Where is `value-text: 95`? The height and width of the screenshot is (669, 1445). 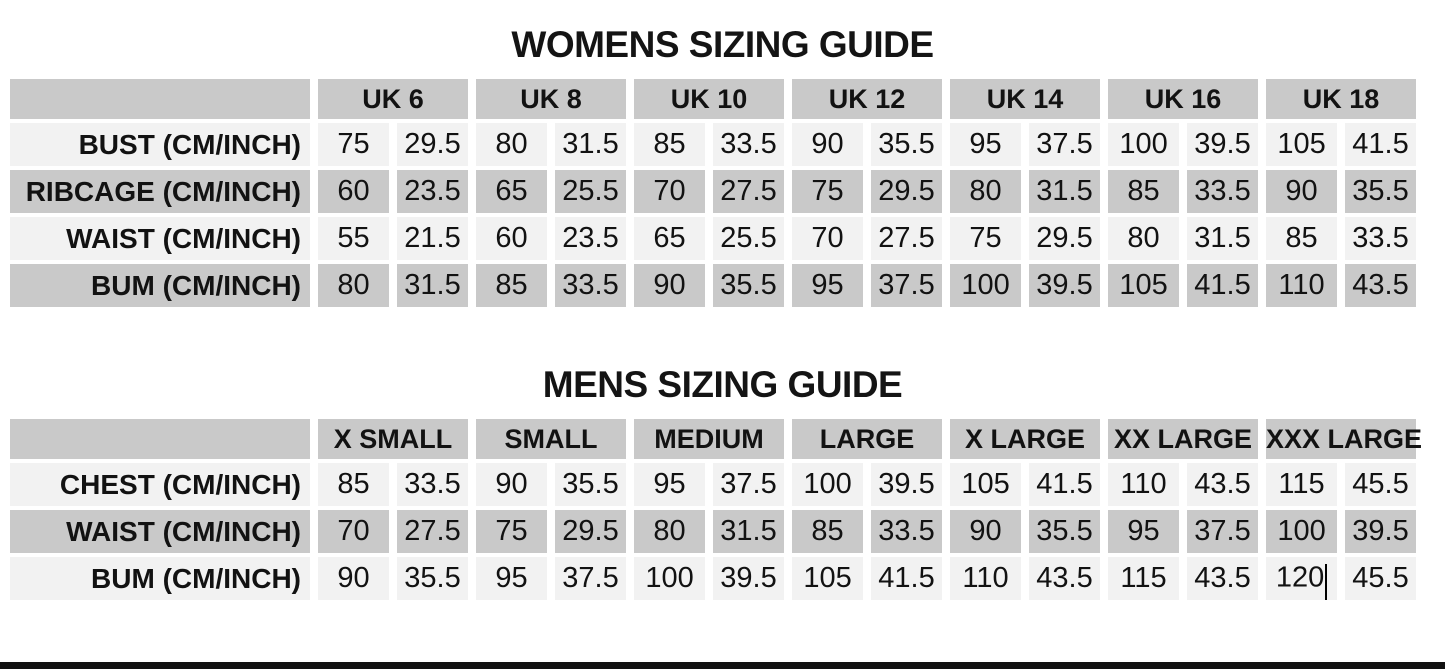
value-text: 95 is located at coordinates (669, 484).